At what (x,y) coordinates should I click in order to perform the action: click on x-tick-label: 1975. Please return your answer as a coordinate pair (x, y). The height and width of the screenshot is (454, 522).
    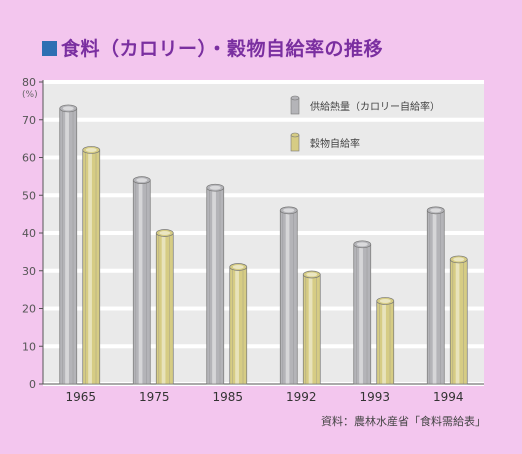
    Looking at the image, I should click on (154, 397).